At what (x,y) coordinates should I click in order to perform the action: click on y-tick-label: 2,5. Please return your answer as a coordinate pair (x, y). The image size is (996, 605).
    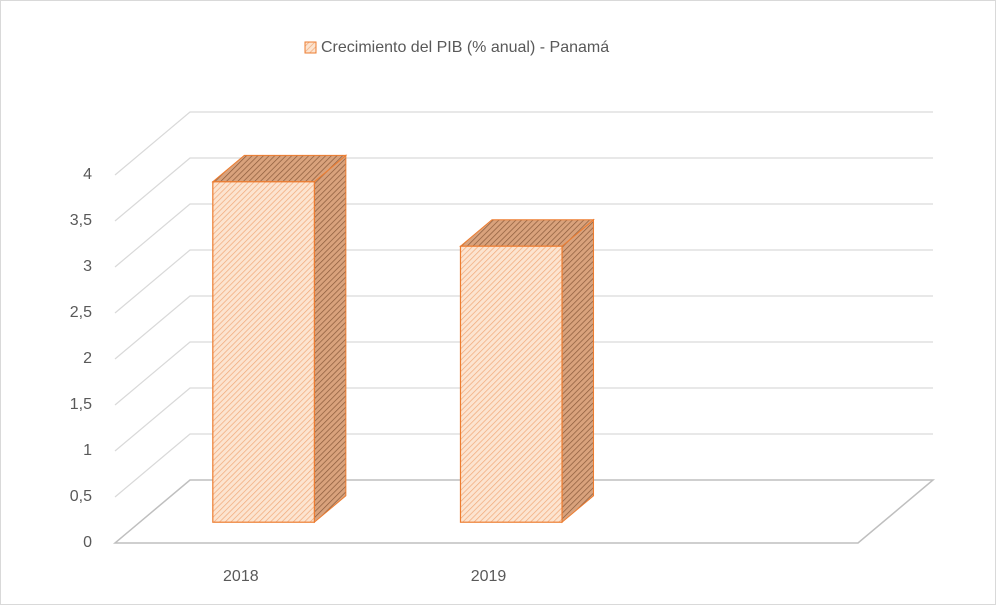
    Looking at the image, I should click on (81, 312).